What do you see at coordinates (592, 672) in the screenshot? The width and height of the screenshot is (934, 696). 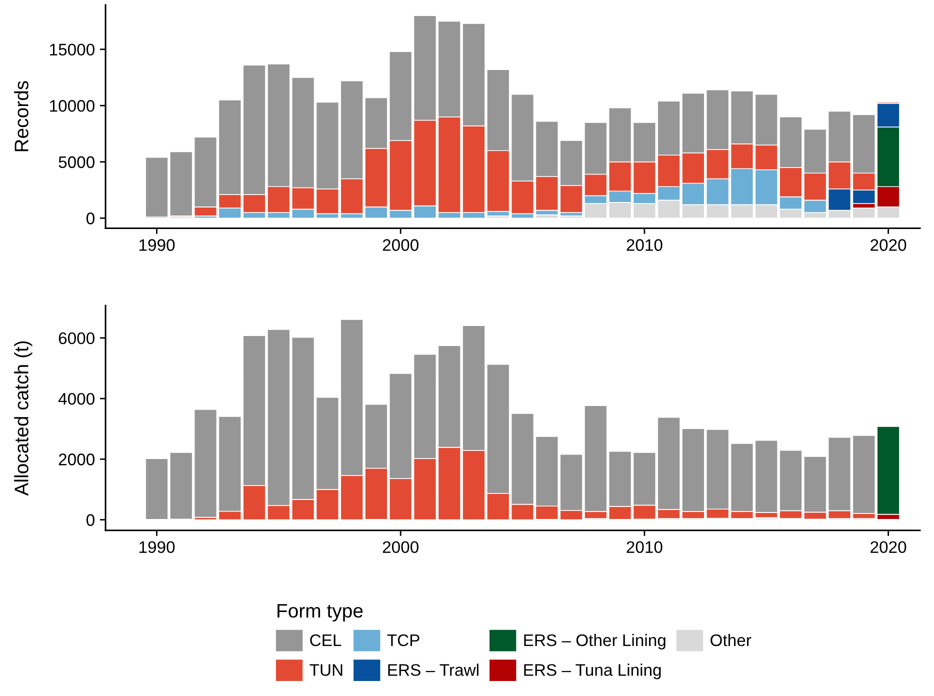 I see `legend-label: ERS – Tuna Lining` at bounding box center [592, 672].